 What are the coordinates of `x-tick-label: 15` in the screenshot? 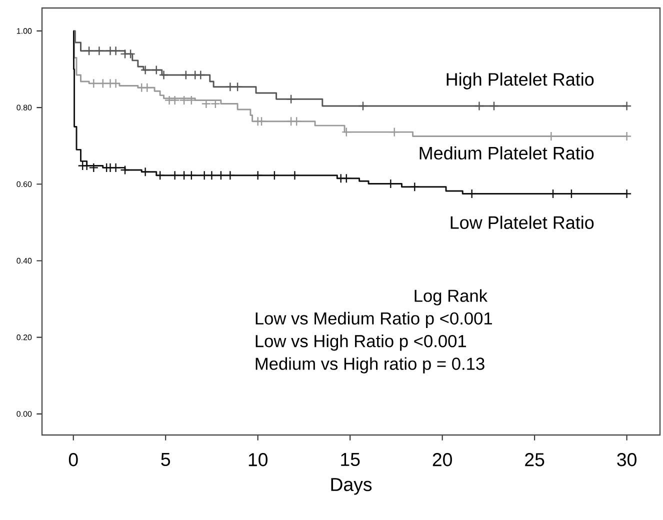 It's located at (350, 459).